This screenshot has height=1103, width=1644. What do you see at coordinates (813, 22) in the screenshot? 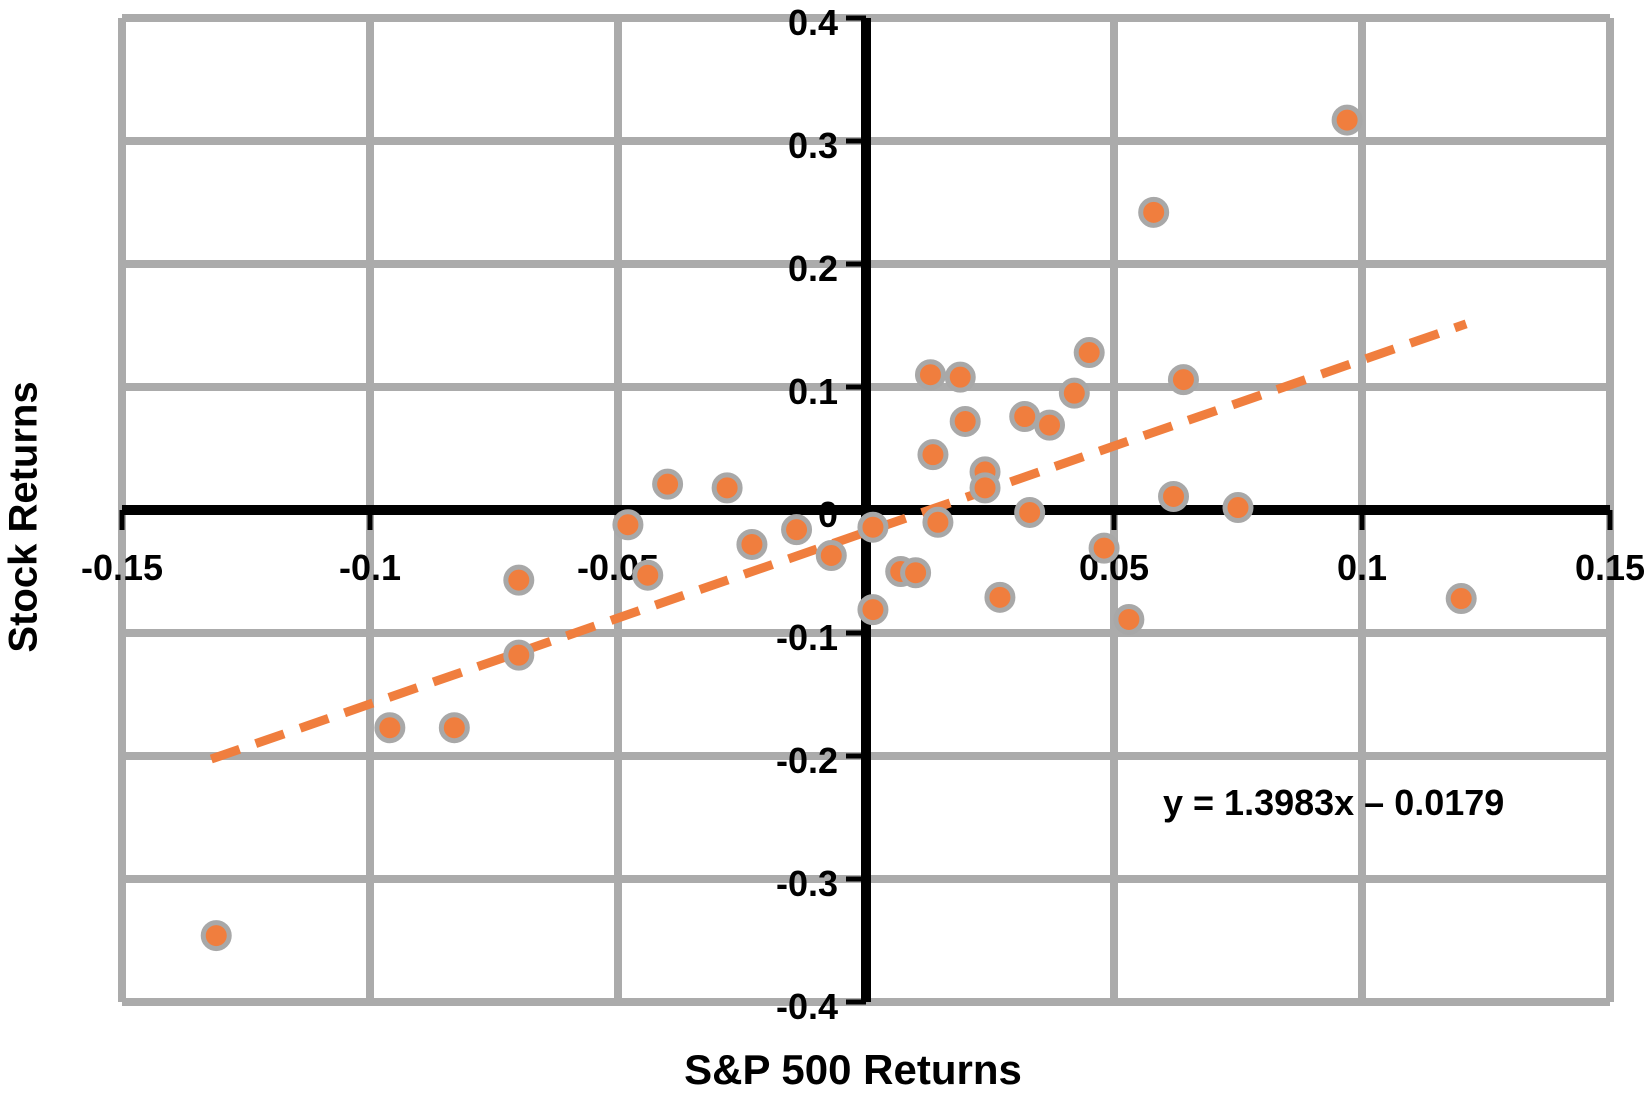
I see `y-tick-label: 0.4` at bounding box center [813, 22].